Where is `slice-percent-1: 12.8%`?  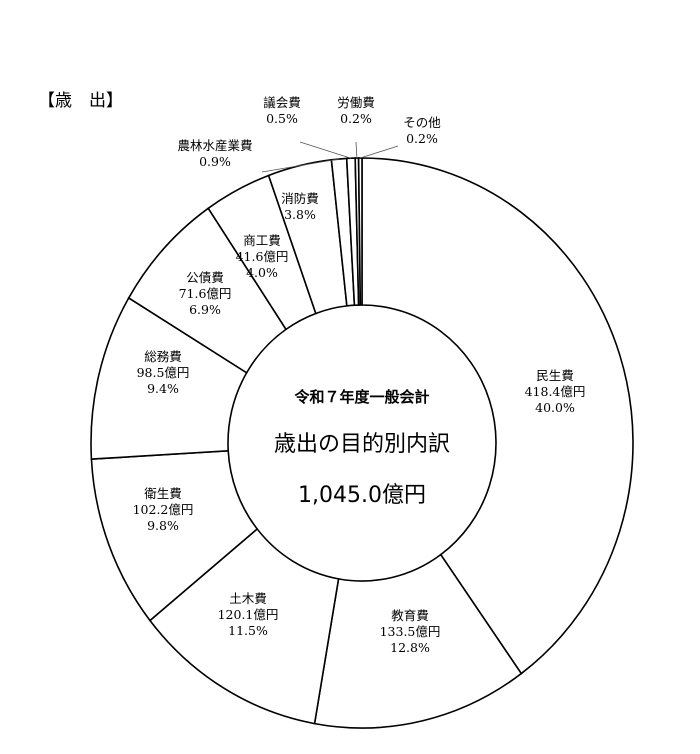 slice-percent-1: 12.8% is located at coordinates (410, 647).